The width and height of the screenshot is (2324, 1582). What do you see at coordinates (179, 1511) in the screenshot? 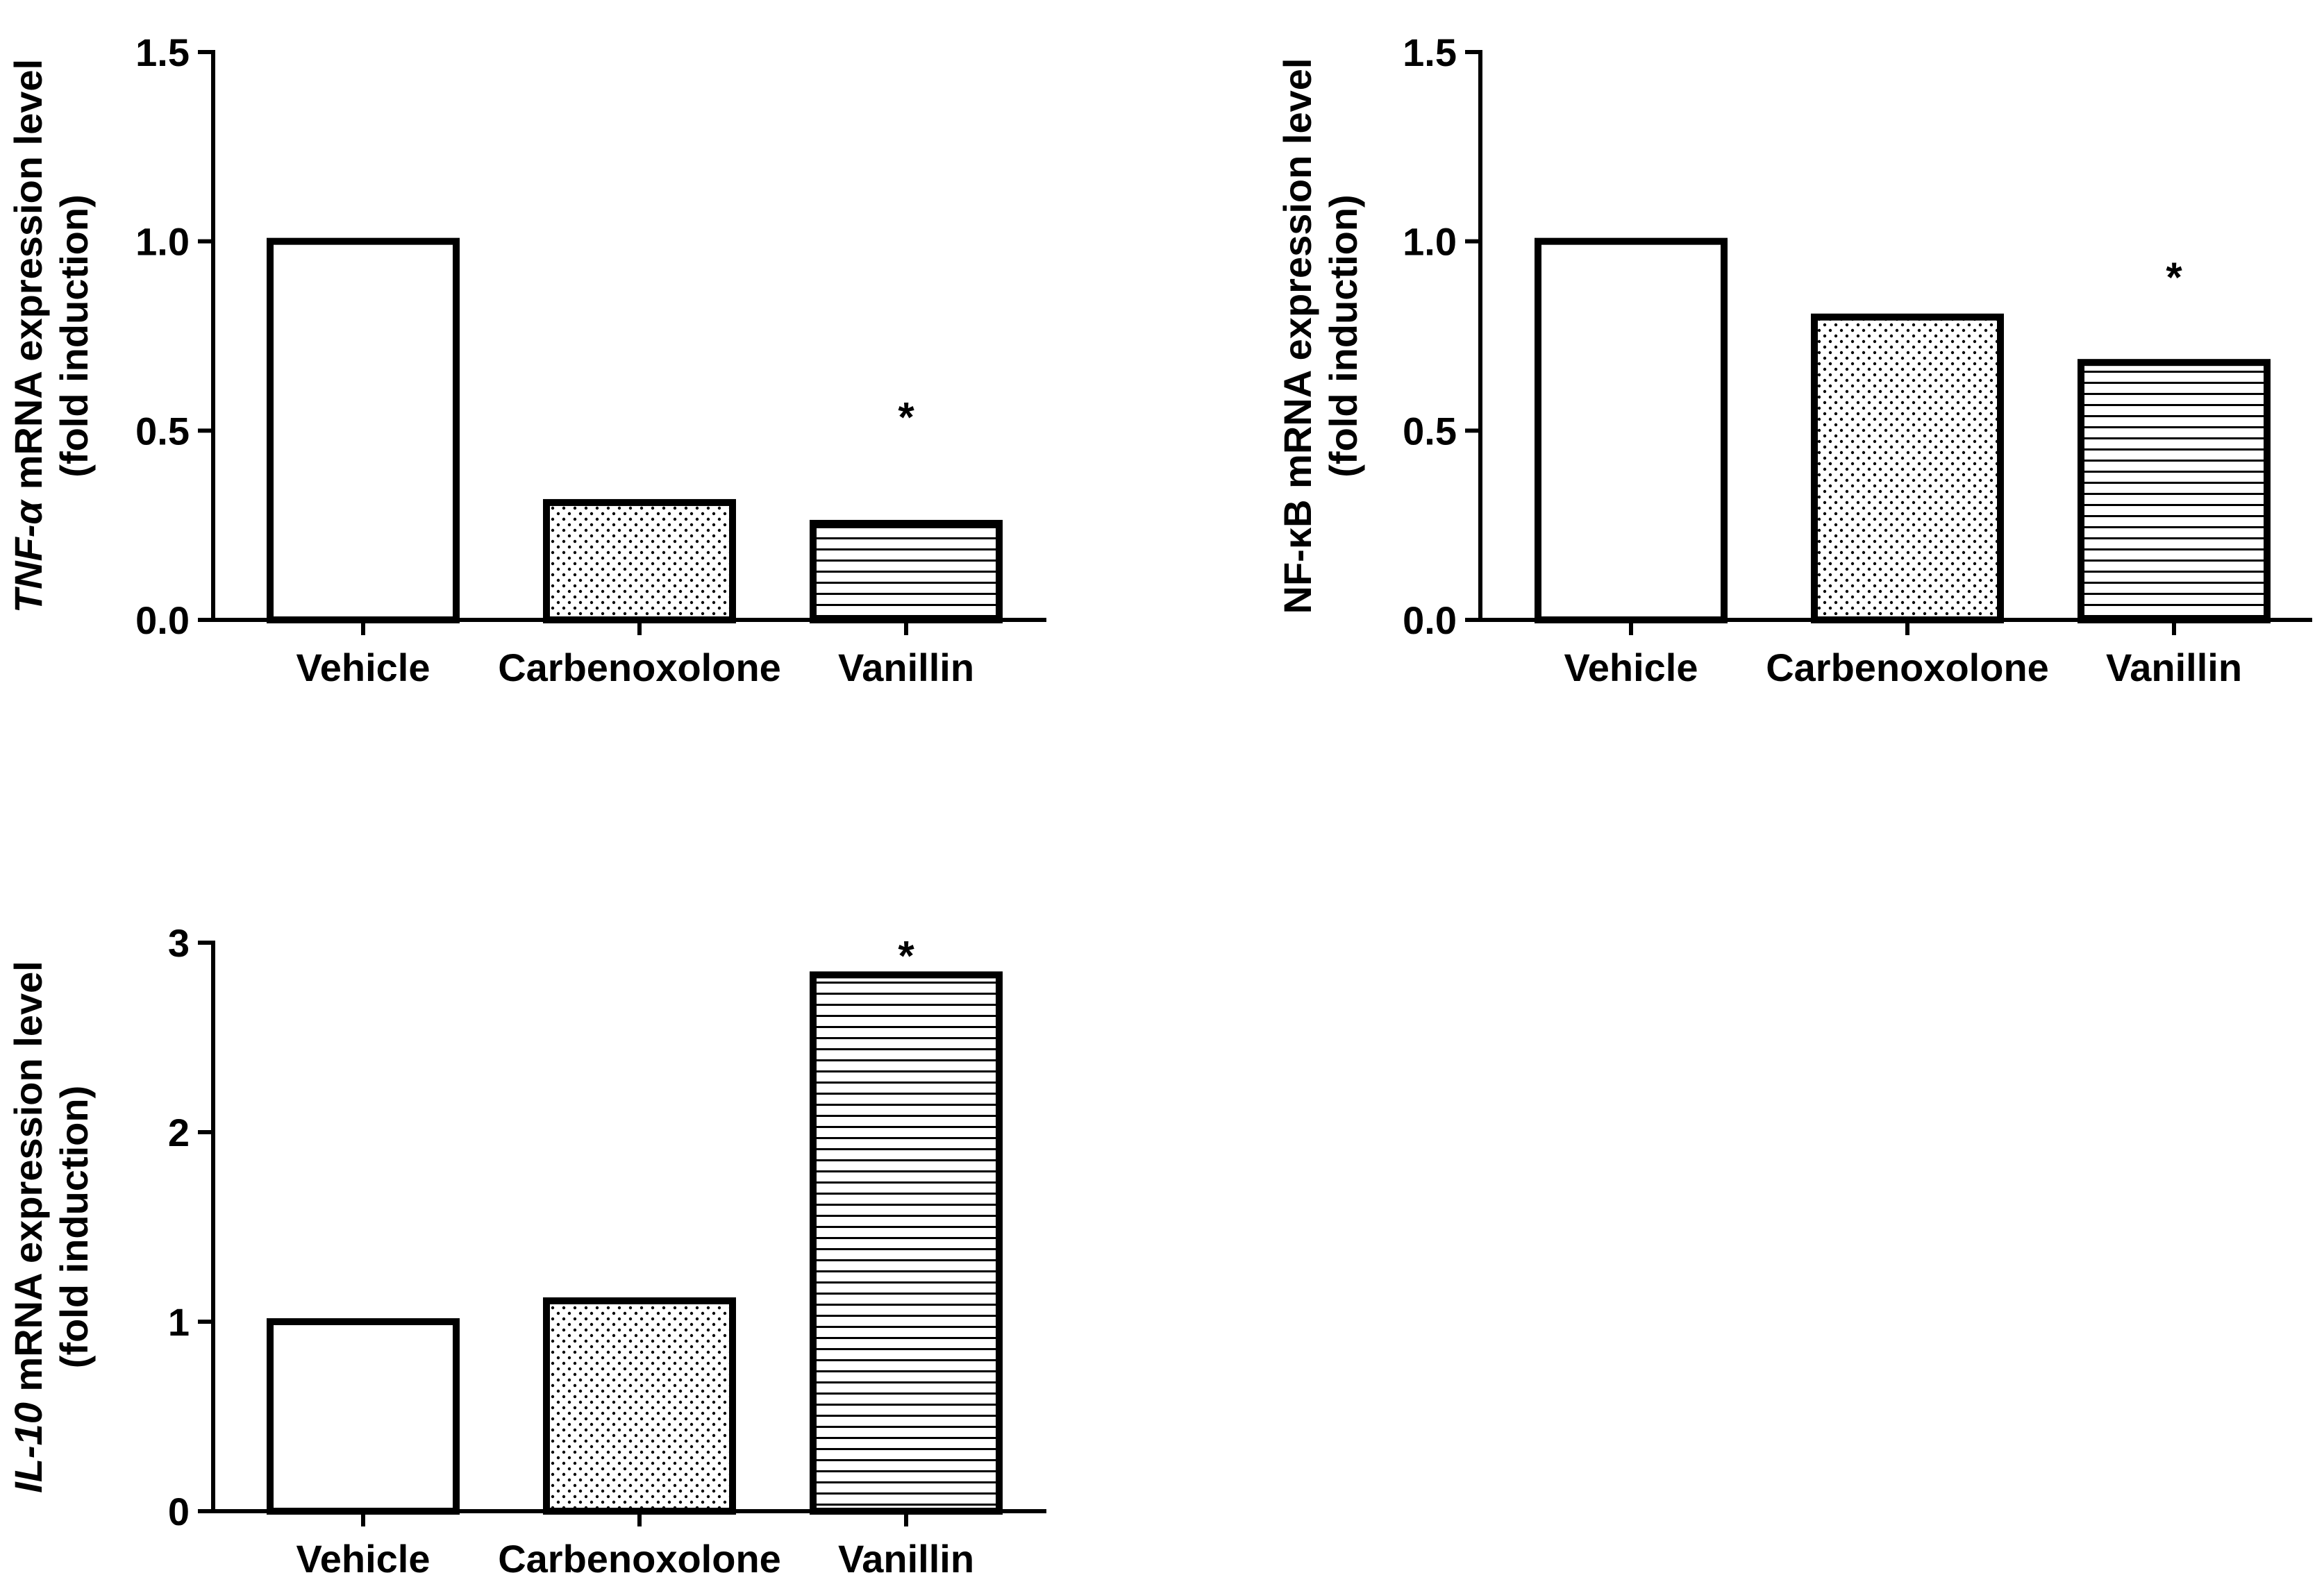
I see `y-tick-label: 0` at bounding box center [179, 1511].